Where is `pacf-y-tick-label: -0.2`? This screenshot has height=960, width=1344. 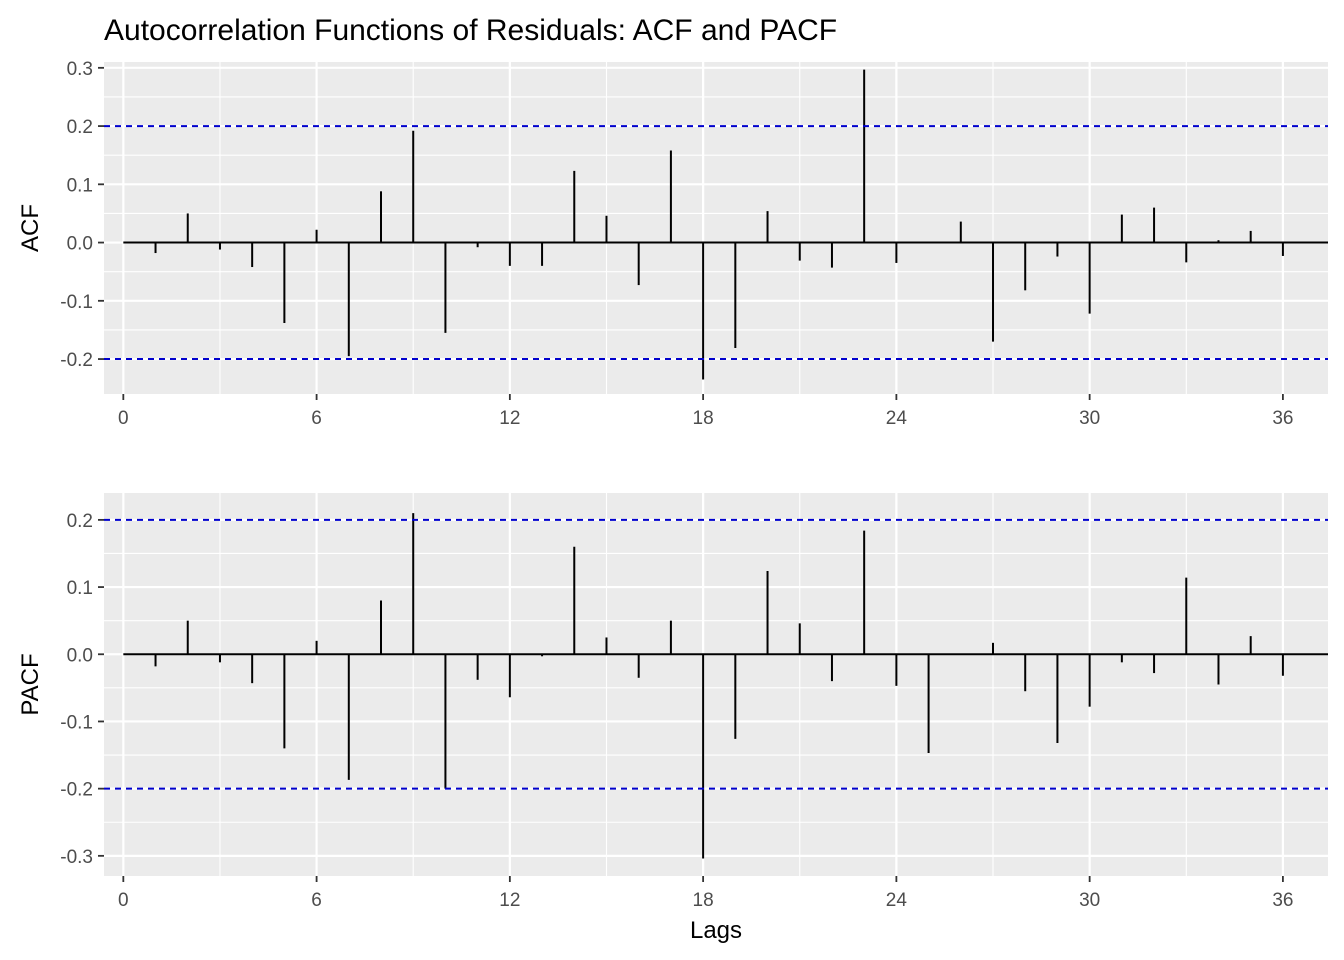 pacf-y-tick-label: -0.2 is located at coordinates (76, 790).